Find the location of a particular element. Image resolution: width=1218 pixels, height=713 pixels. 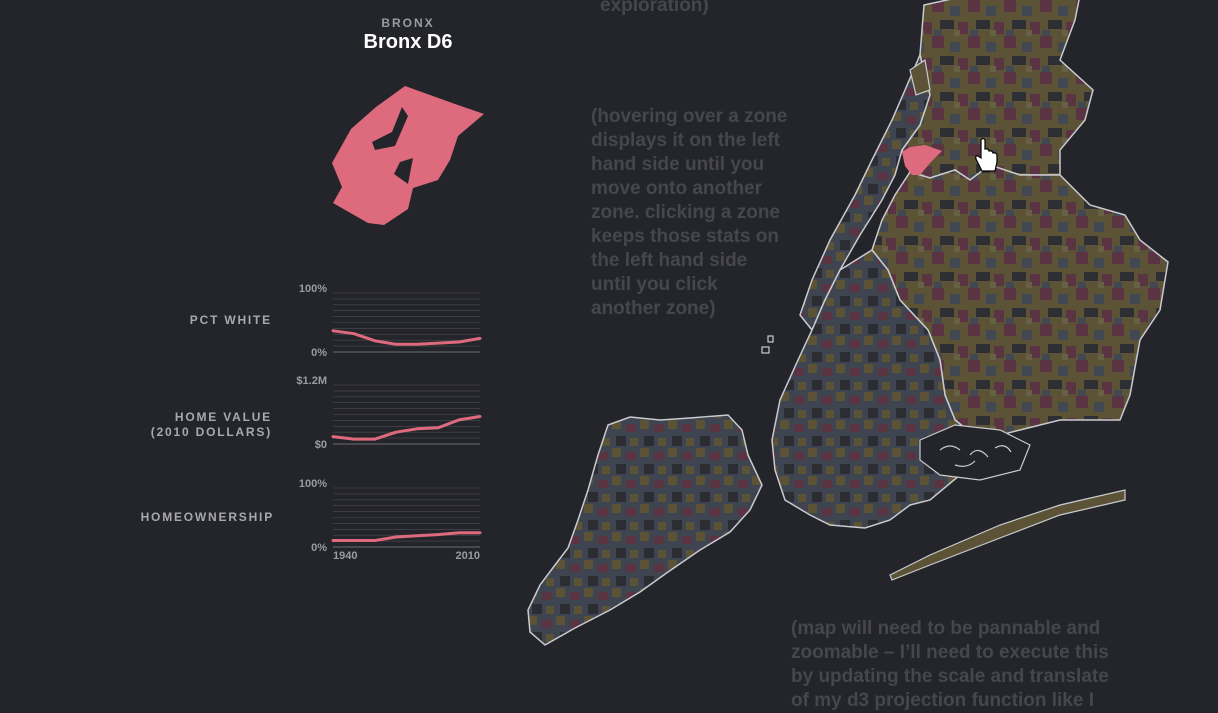

pct-white-chart: 100% 0% is located at coordinates (390, 321).